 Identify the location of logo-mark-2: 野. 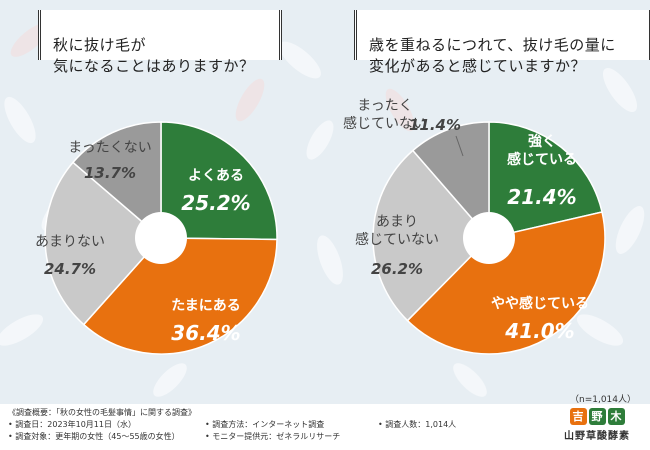
(597, 416).